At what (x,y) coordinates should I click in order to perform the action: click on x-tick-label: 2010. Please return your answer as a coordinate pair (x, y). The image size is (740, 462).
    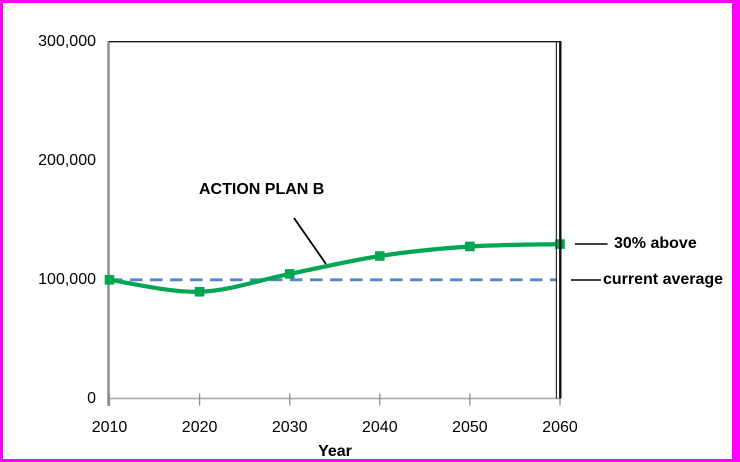
    Looking at the image, I should click on (109, 427).